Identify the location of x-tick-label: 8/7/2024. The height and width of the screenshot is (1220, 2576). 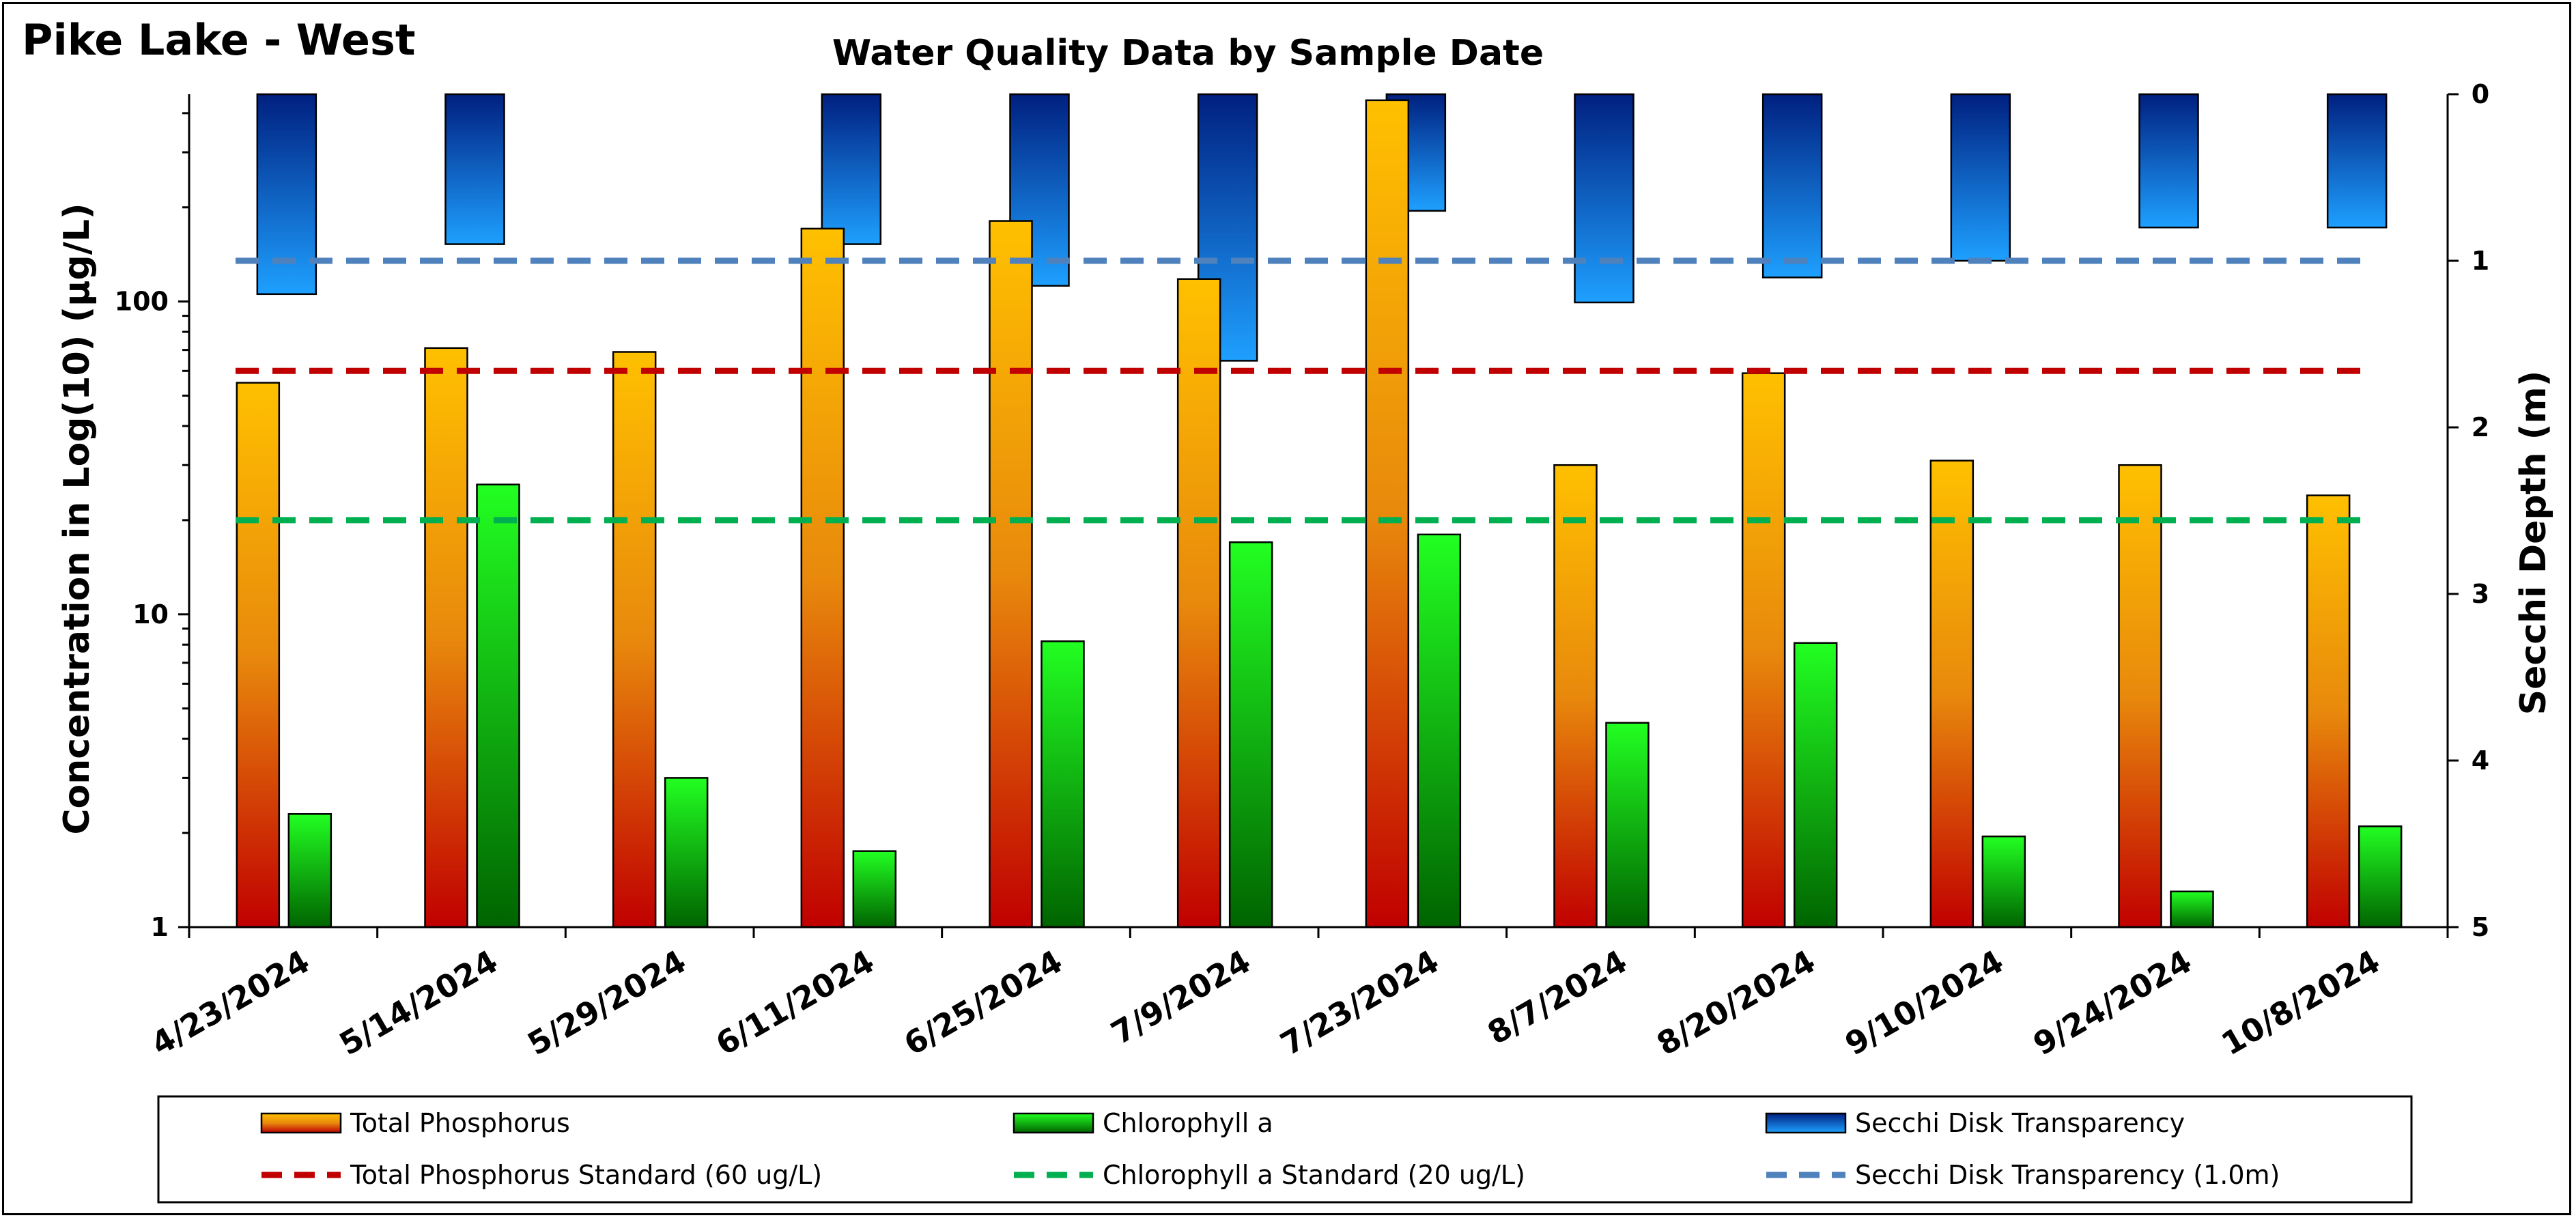
(1558, 997).